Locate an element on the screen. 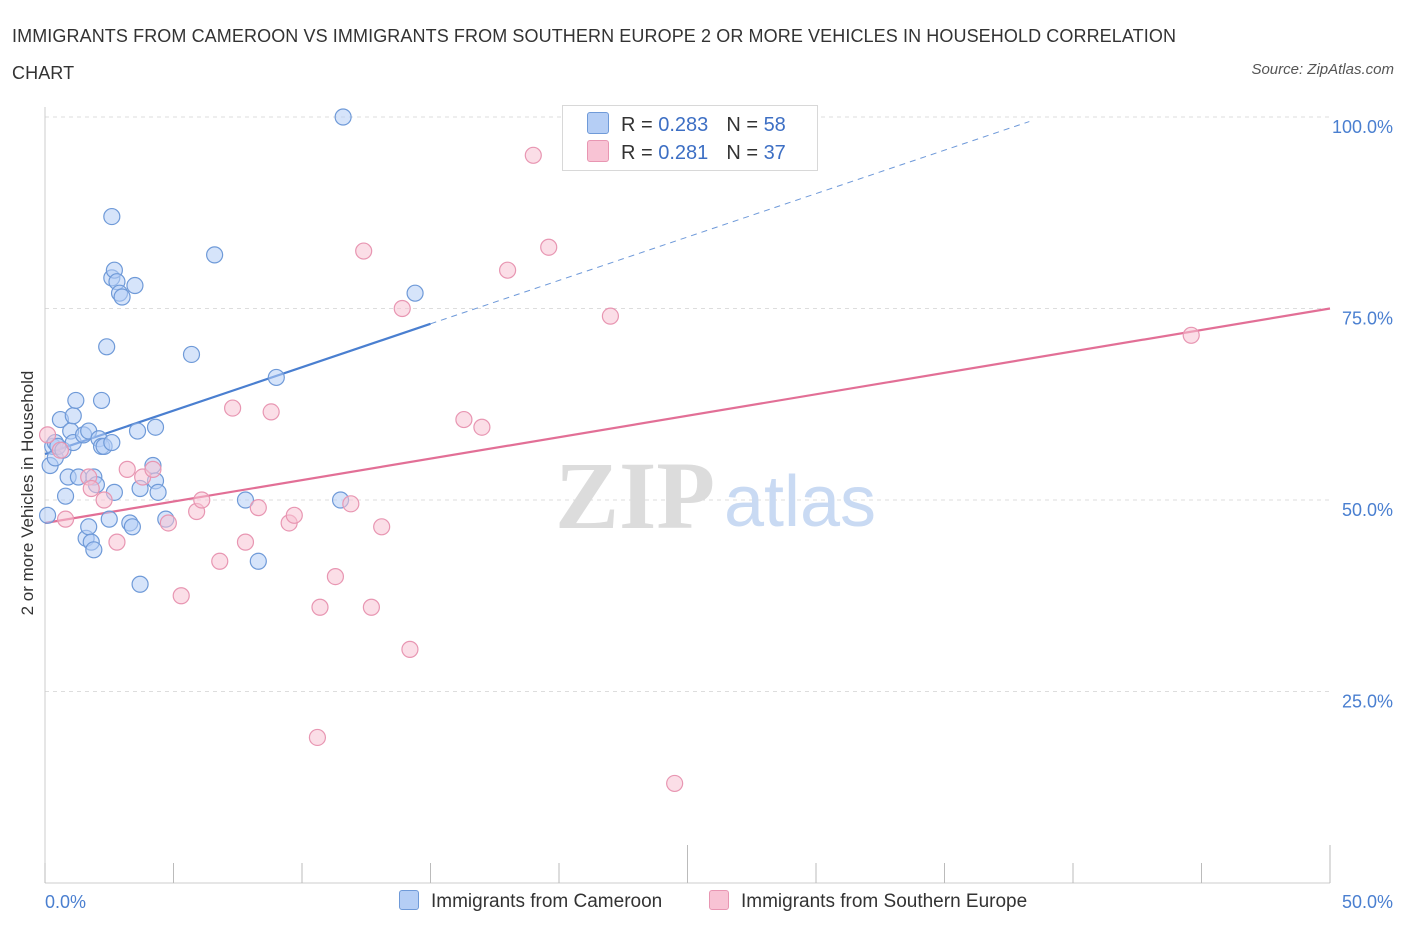  stats-row-southern-europe: R = 0.281 N = 37 is located at coordinates (686, 152).